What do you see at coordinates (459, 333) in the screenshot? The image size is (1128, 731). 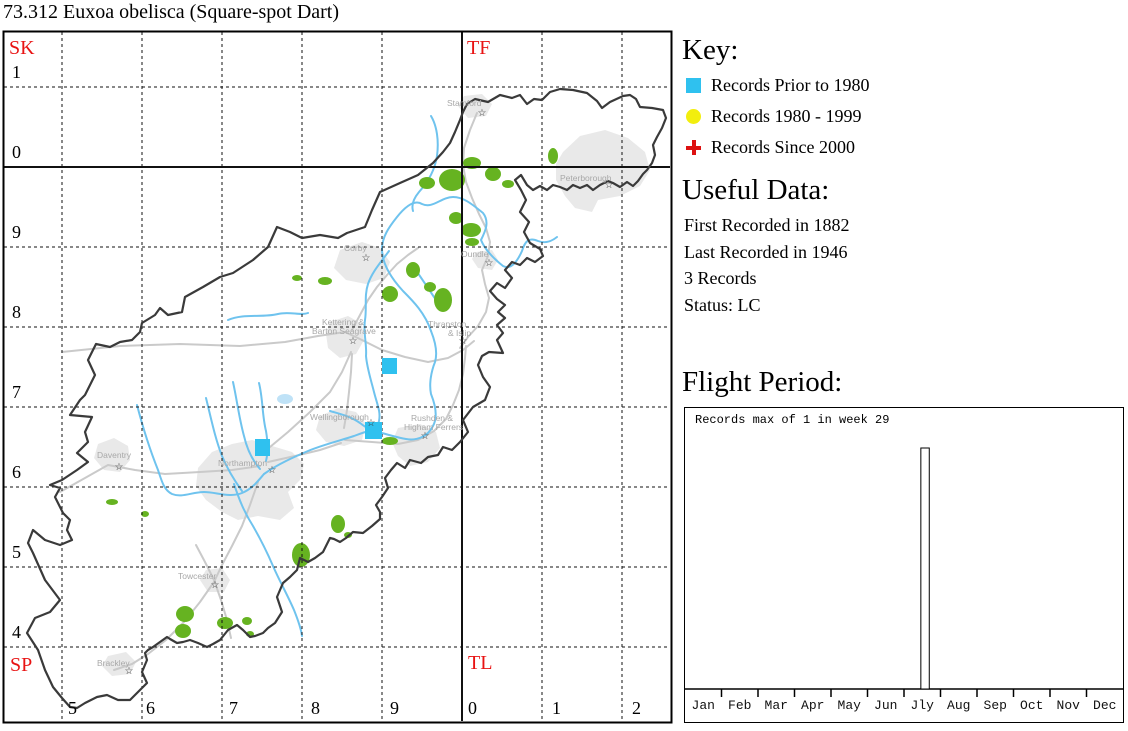 I see `town-label-thrapston: & Islip` at bounding box center [459, 333].